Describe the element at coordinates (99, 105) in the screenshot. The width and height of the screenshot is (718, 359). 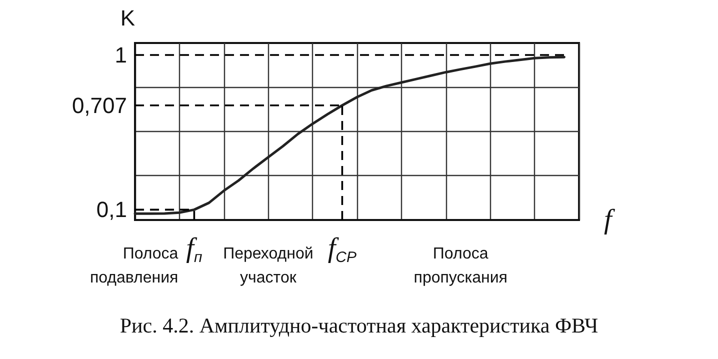
I see `y-tick-label: 0,707` at that location.